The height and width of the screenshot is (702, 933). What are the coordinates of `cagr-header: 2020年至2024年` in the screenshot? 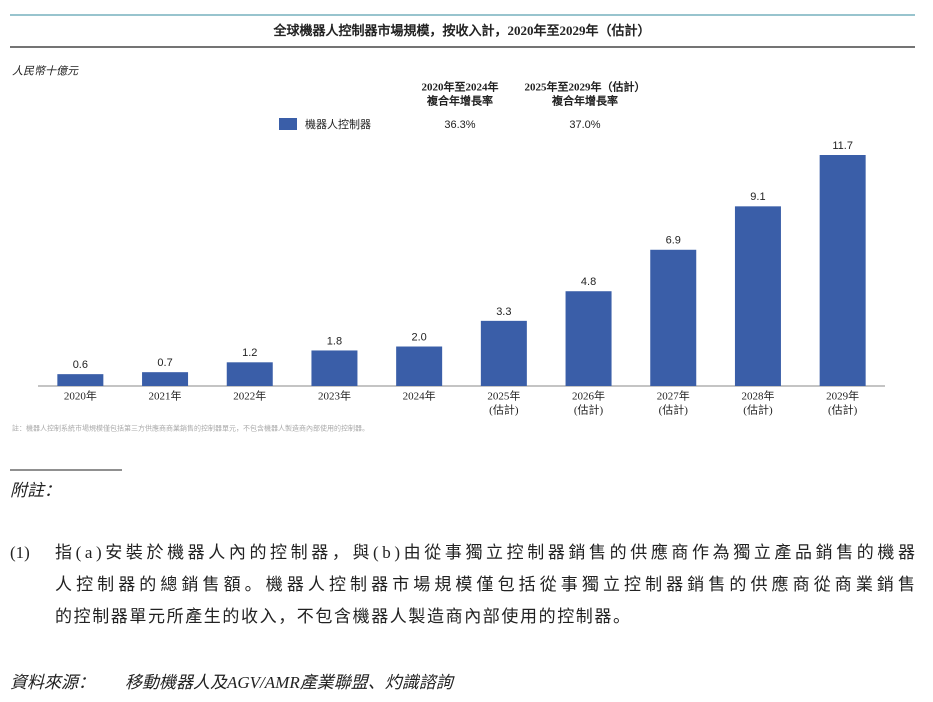 It's located at (460, 87).